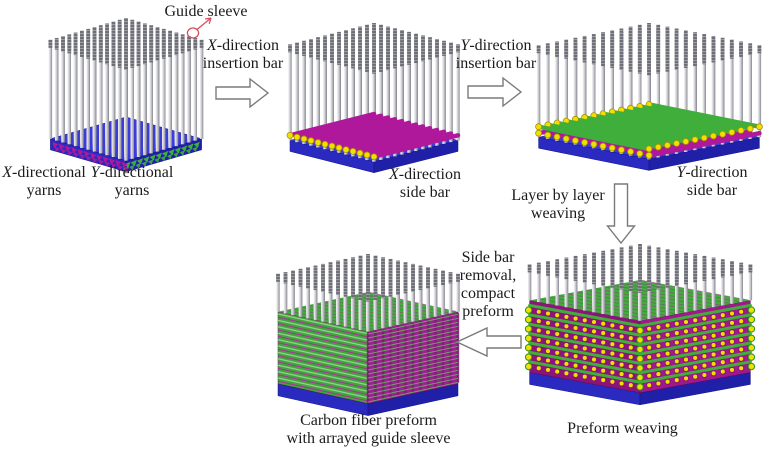 The width and height of the screenshot is (779, 462). I want to click on label-text: preform, so click(488, 312).